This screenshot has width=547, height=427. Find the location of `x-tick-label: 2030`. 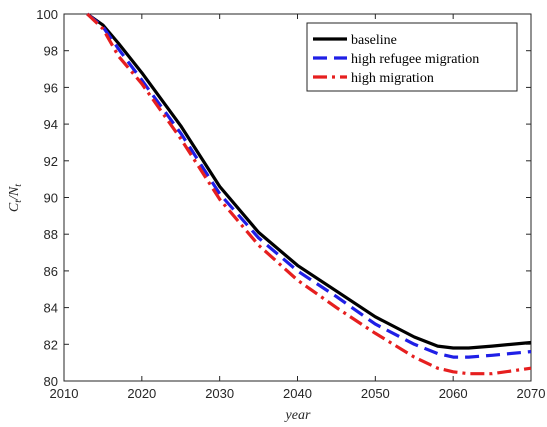

x-tick-label: 2030 is located at coordinates (219, 393).